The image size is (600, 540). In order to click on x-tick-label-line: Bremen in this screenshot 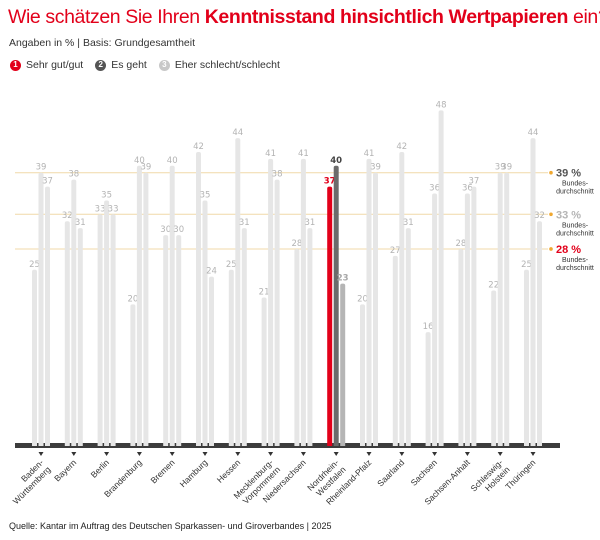, I will do `click(162, 471)`.